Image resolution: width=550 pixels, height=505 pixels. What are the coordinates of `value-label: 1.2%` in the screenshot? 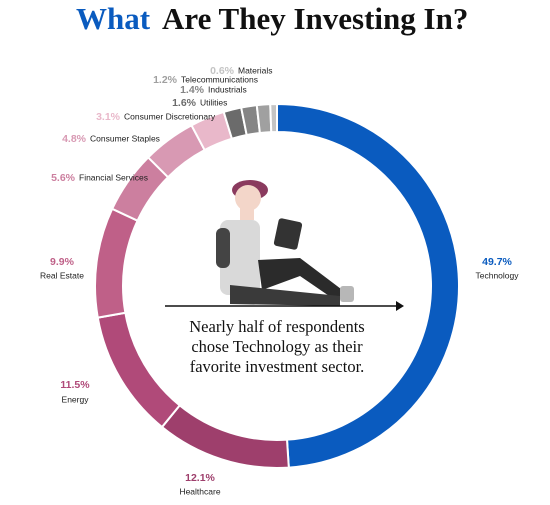 It's located at (165, 80).